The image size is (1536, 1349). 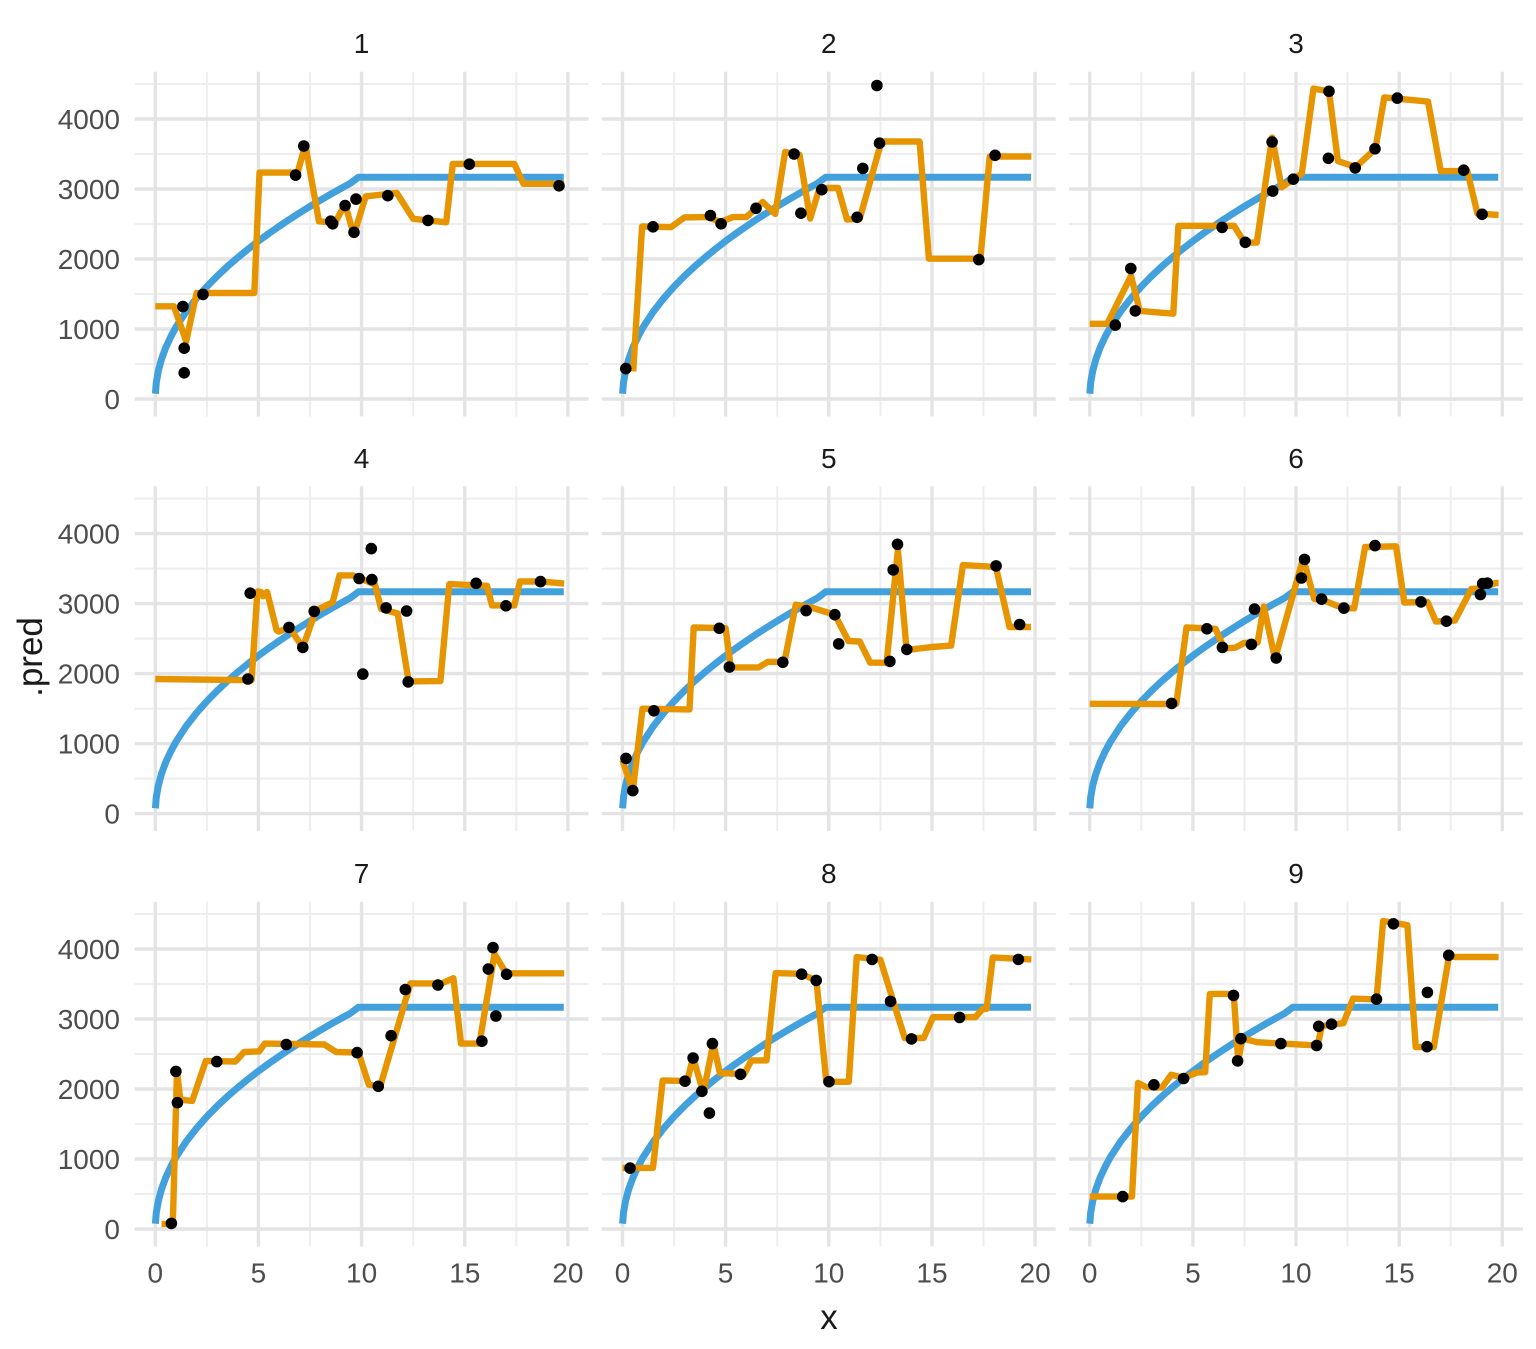 What do you see at coordinates (829, 873) in the screenshot?
I see `svg-text: 8` at bounding box center [829, 873].